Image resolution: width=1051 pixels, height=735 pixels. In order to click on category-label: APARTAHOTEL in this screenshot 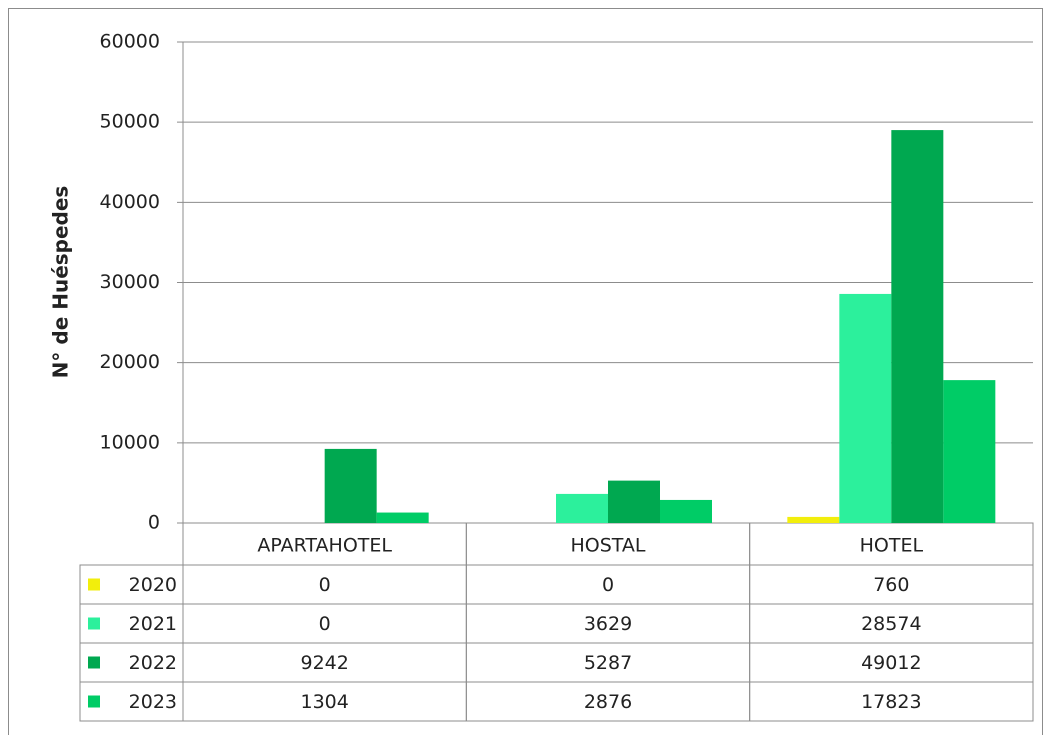, I will do `click(324, 546)`.